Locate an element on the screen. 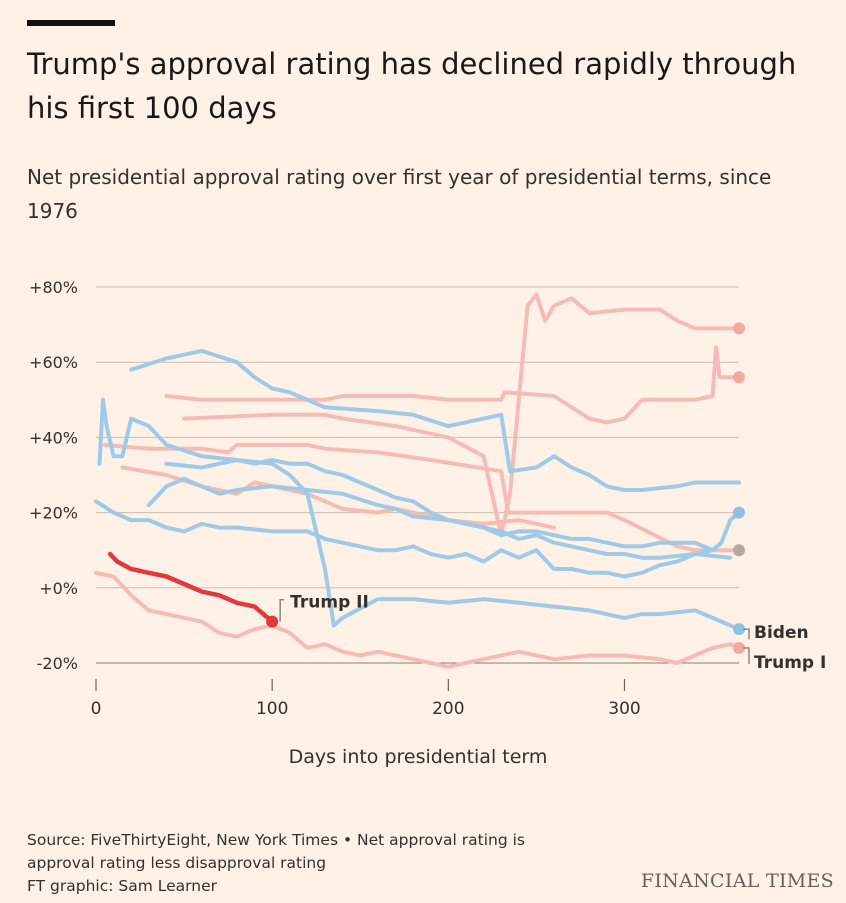 The width and height of the screenshot is (846, 903). y-tick-label: -20% is located at coordinates (57, 663).